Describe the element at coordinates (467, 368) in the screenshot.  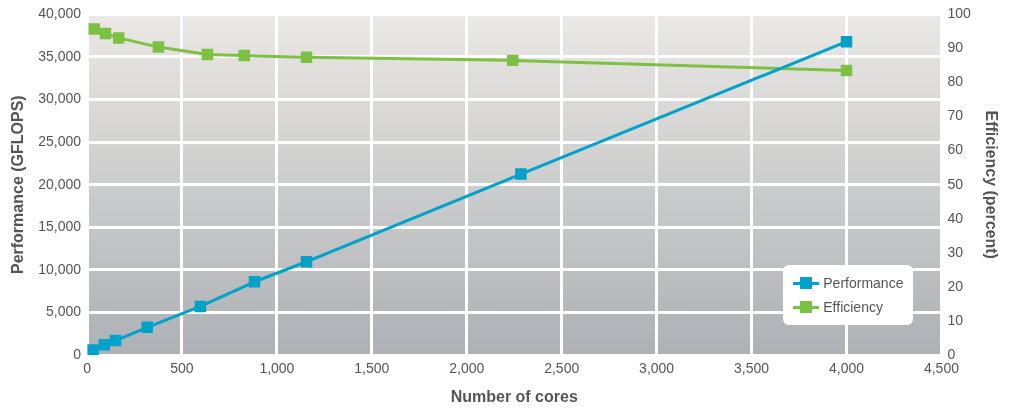
I see `x-tick-label: 2,000` at that location.